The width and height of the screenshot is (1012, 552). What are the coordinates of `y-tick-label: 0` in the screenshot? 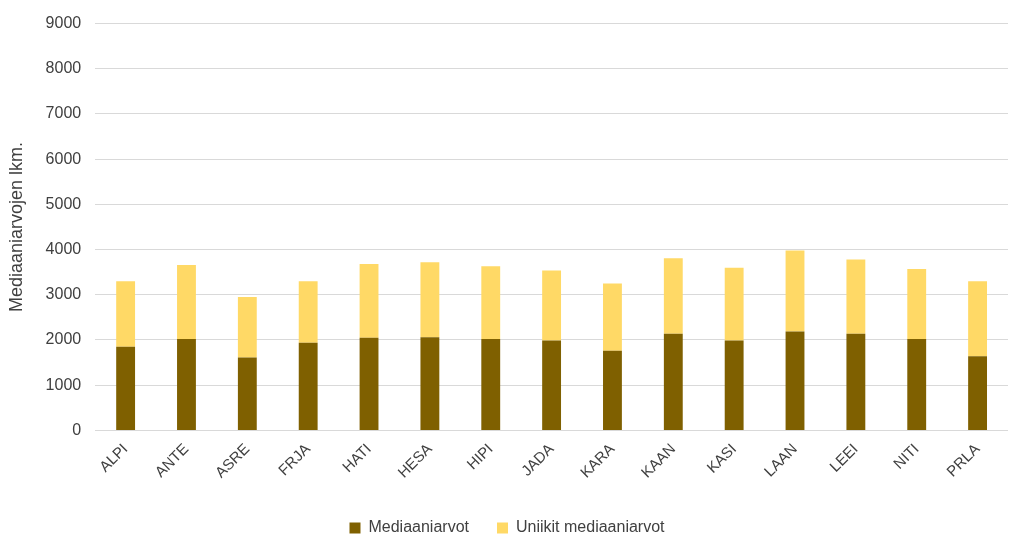 It's located at (77, 429).